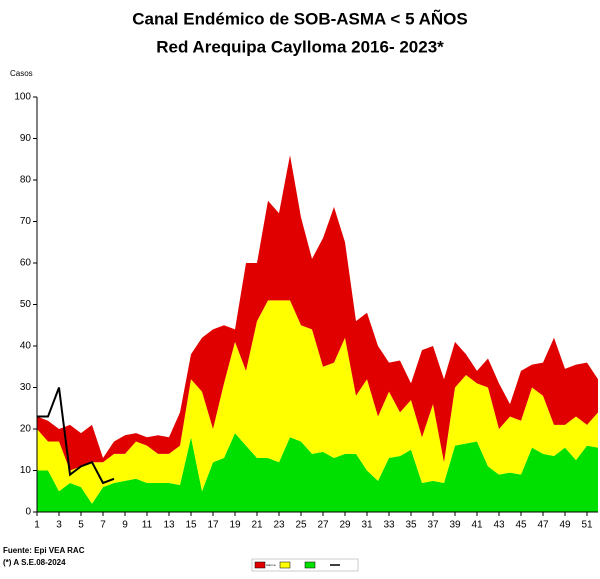 Image resolution: width=600 pixels, height=579 pixels. I want to click on y-tick-label: 50, so click(26, 304).